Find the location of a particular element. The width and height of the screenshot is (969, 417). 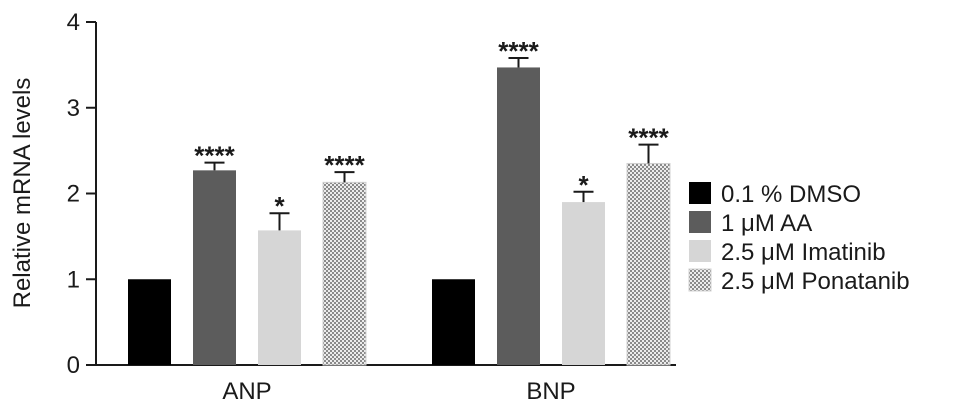

y-tick-label: 2 is located at coordinates (73, 194).